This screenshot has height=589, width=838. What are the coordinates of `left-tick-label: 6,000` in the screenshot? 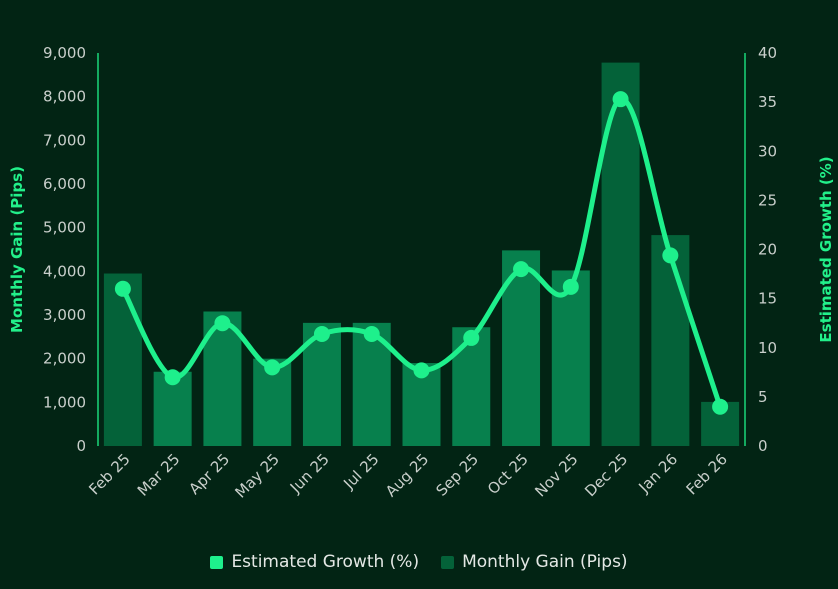 It's located at (64, 184).